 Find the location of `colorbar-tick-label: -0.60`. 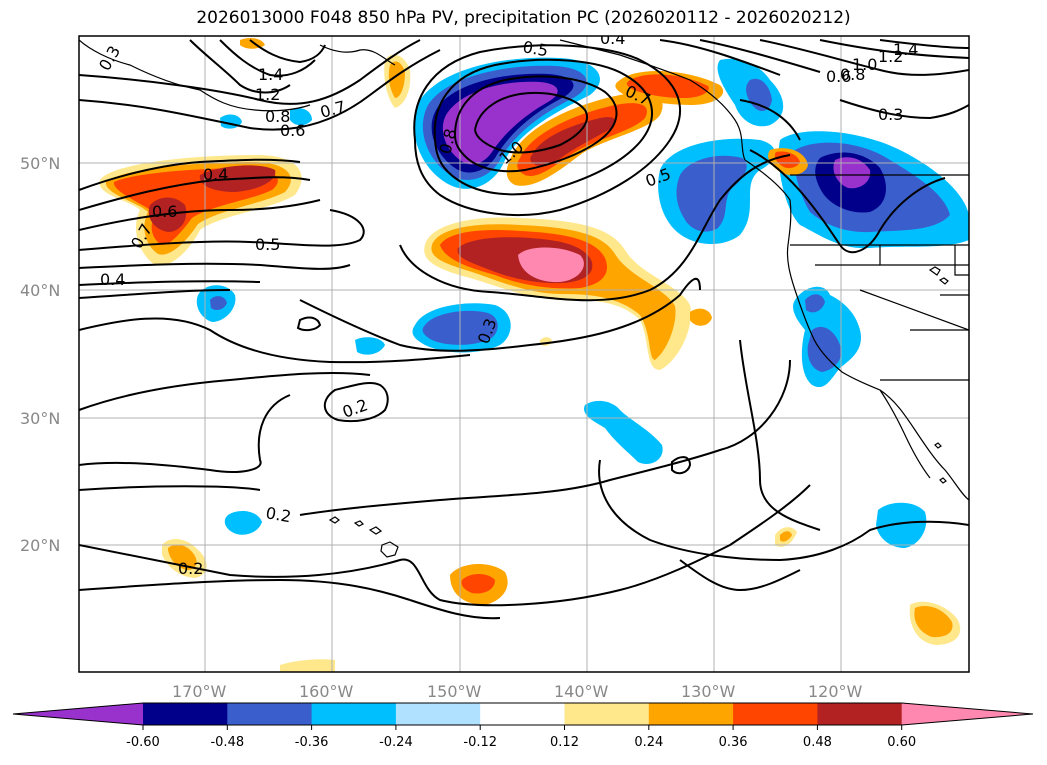

colorbar-tick-label: -0.60 is located at coordinates (143, 742).